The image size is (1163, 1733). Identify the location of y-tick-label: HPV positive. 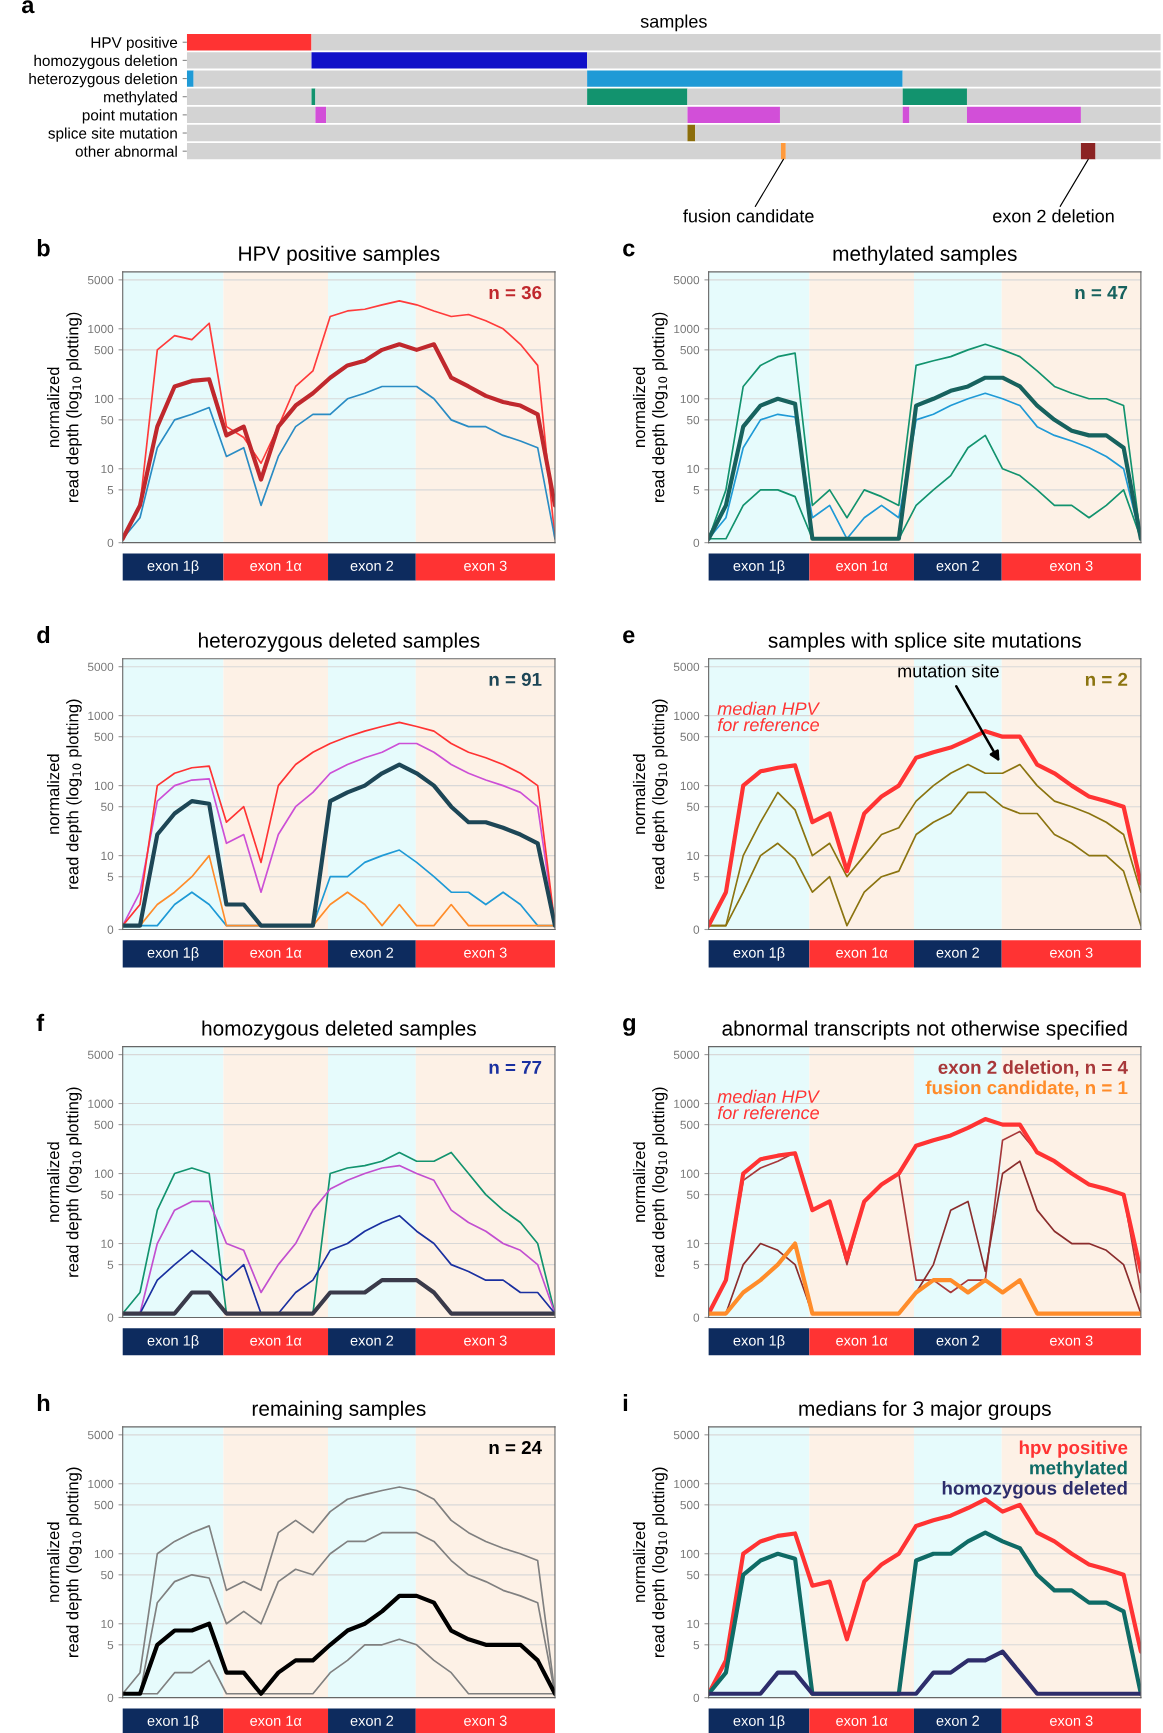
(134, 43).